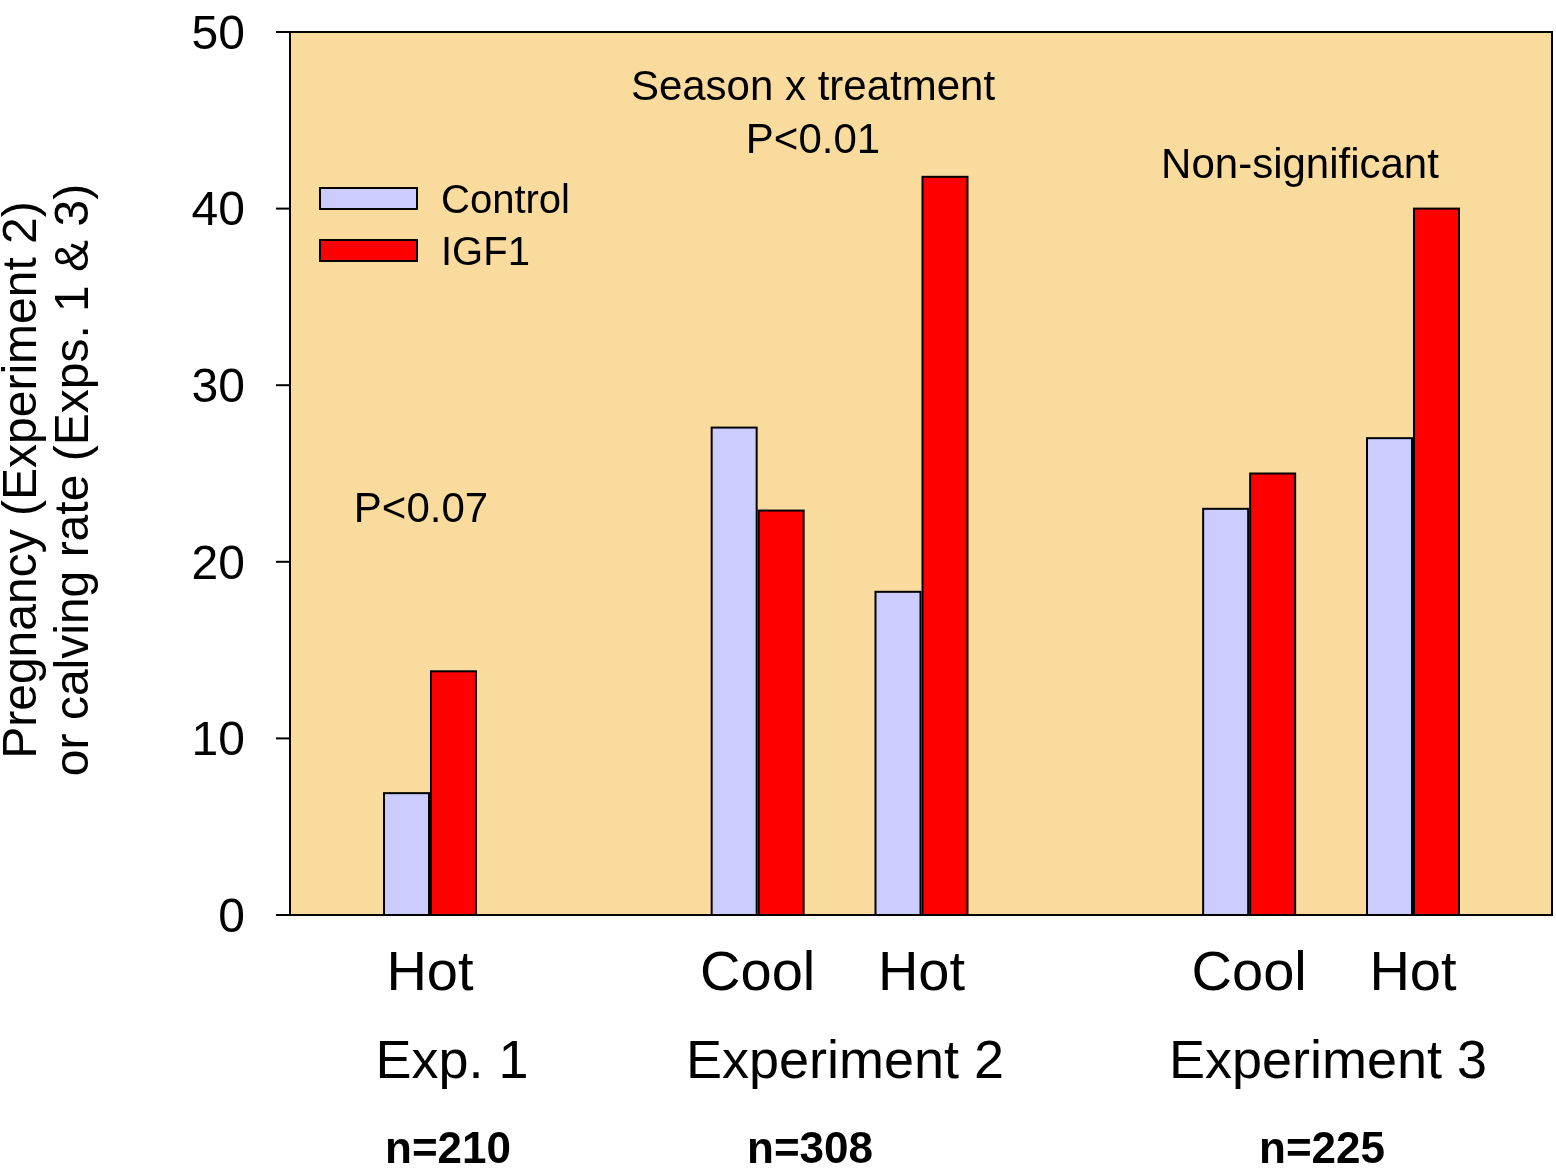 The image size is (1556, 1175). What do you see at coordinates (1300, 163) in the screenshot?
I see `annotation: Non-significant` at bounding box center [1300, 163].